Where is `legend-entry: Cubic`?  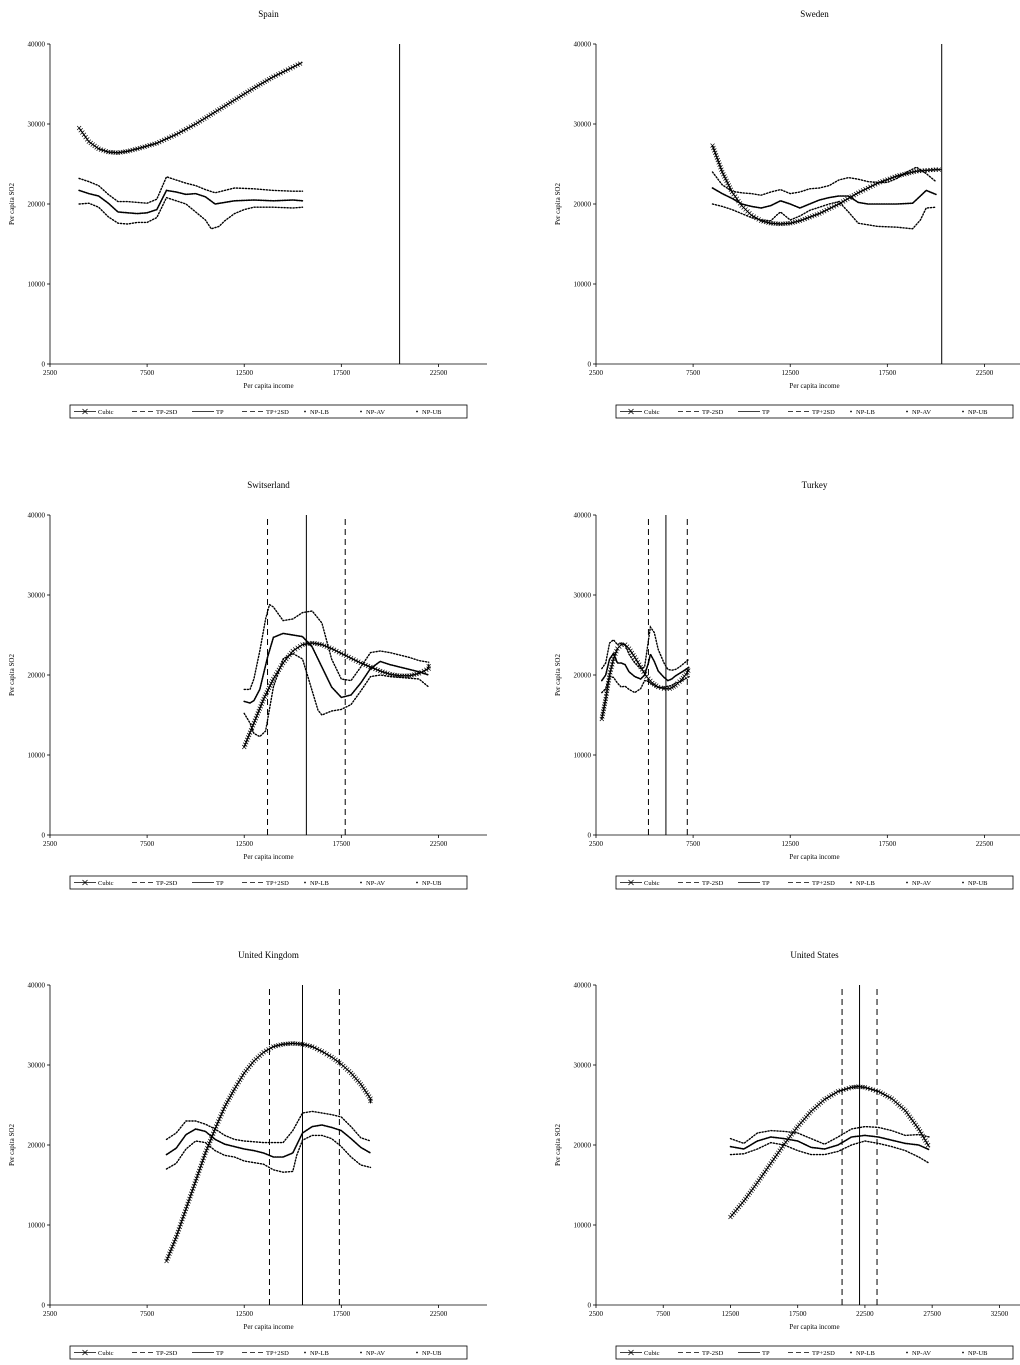
legend-entry: Cubic is located at coordinates (652, 1353).